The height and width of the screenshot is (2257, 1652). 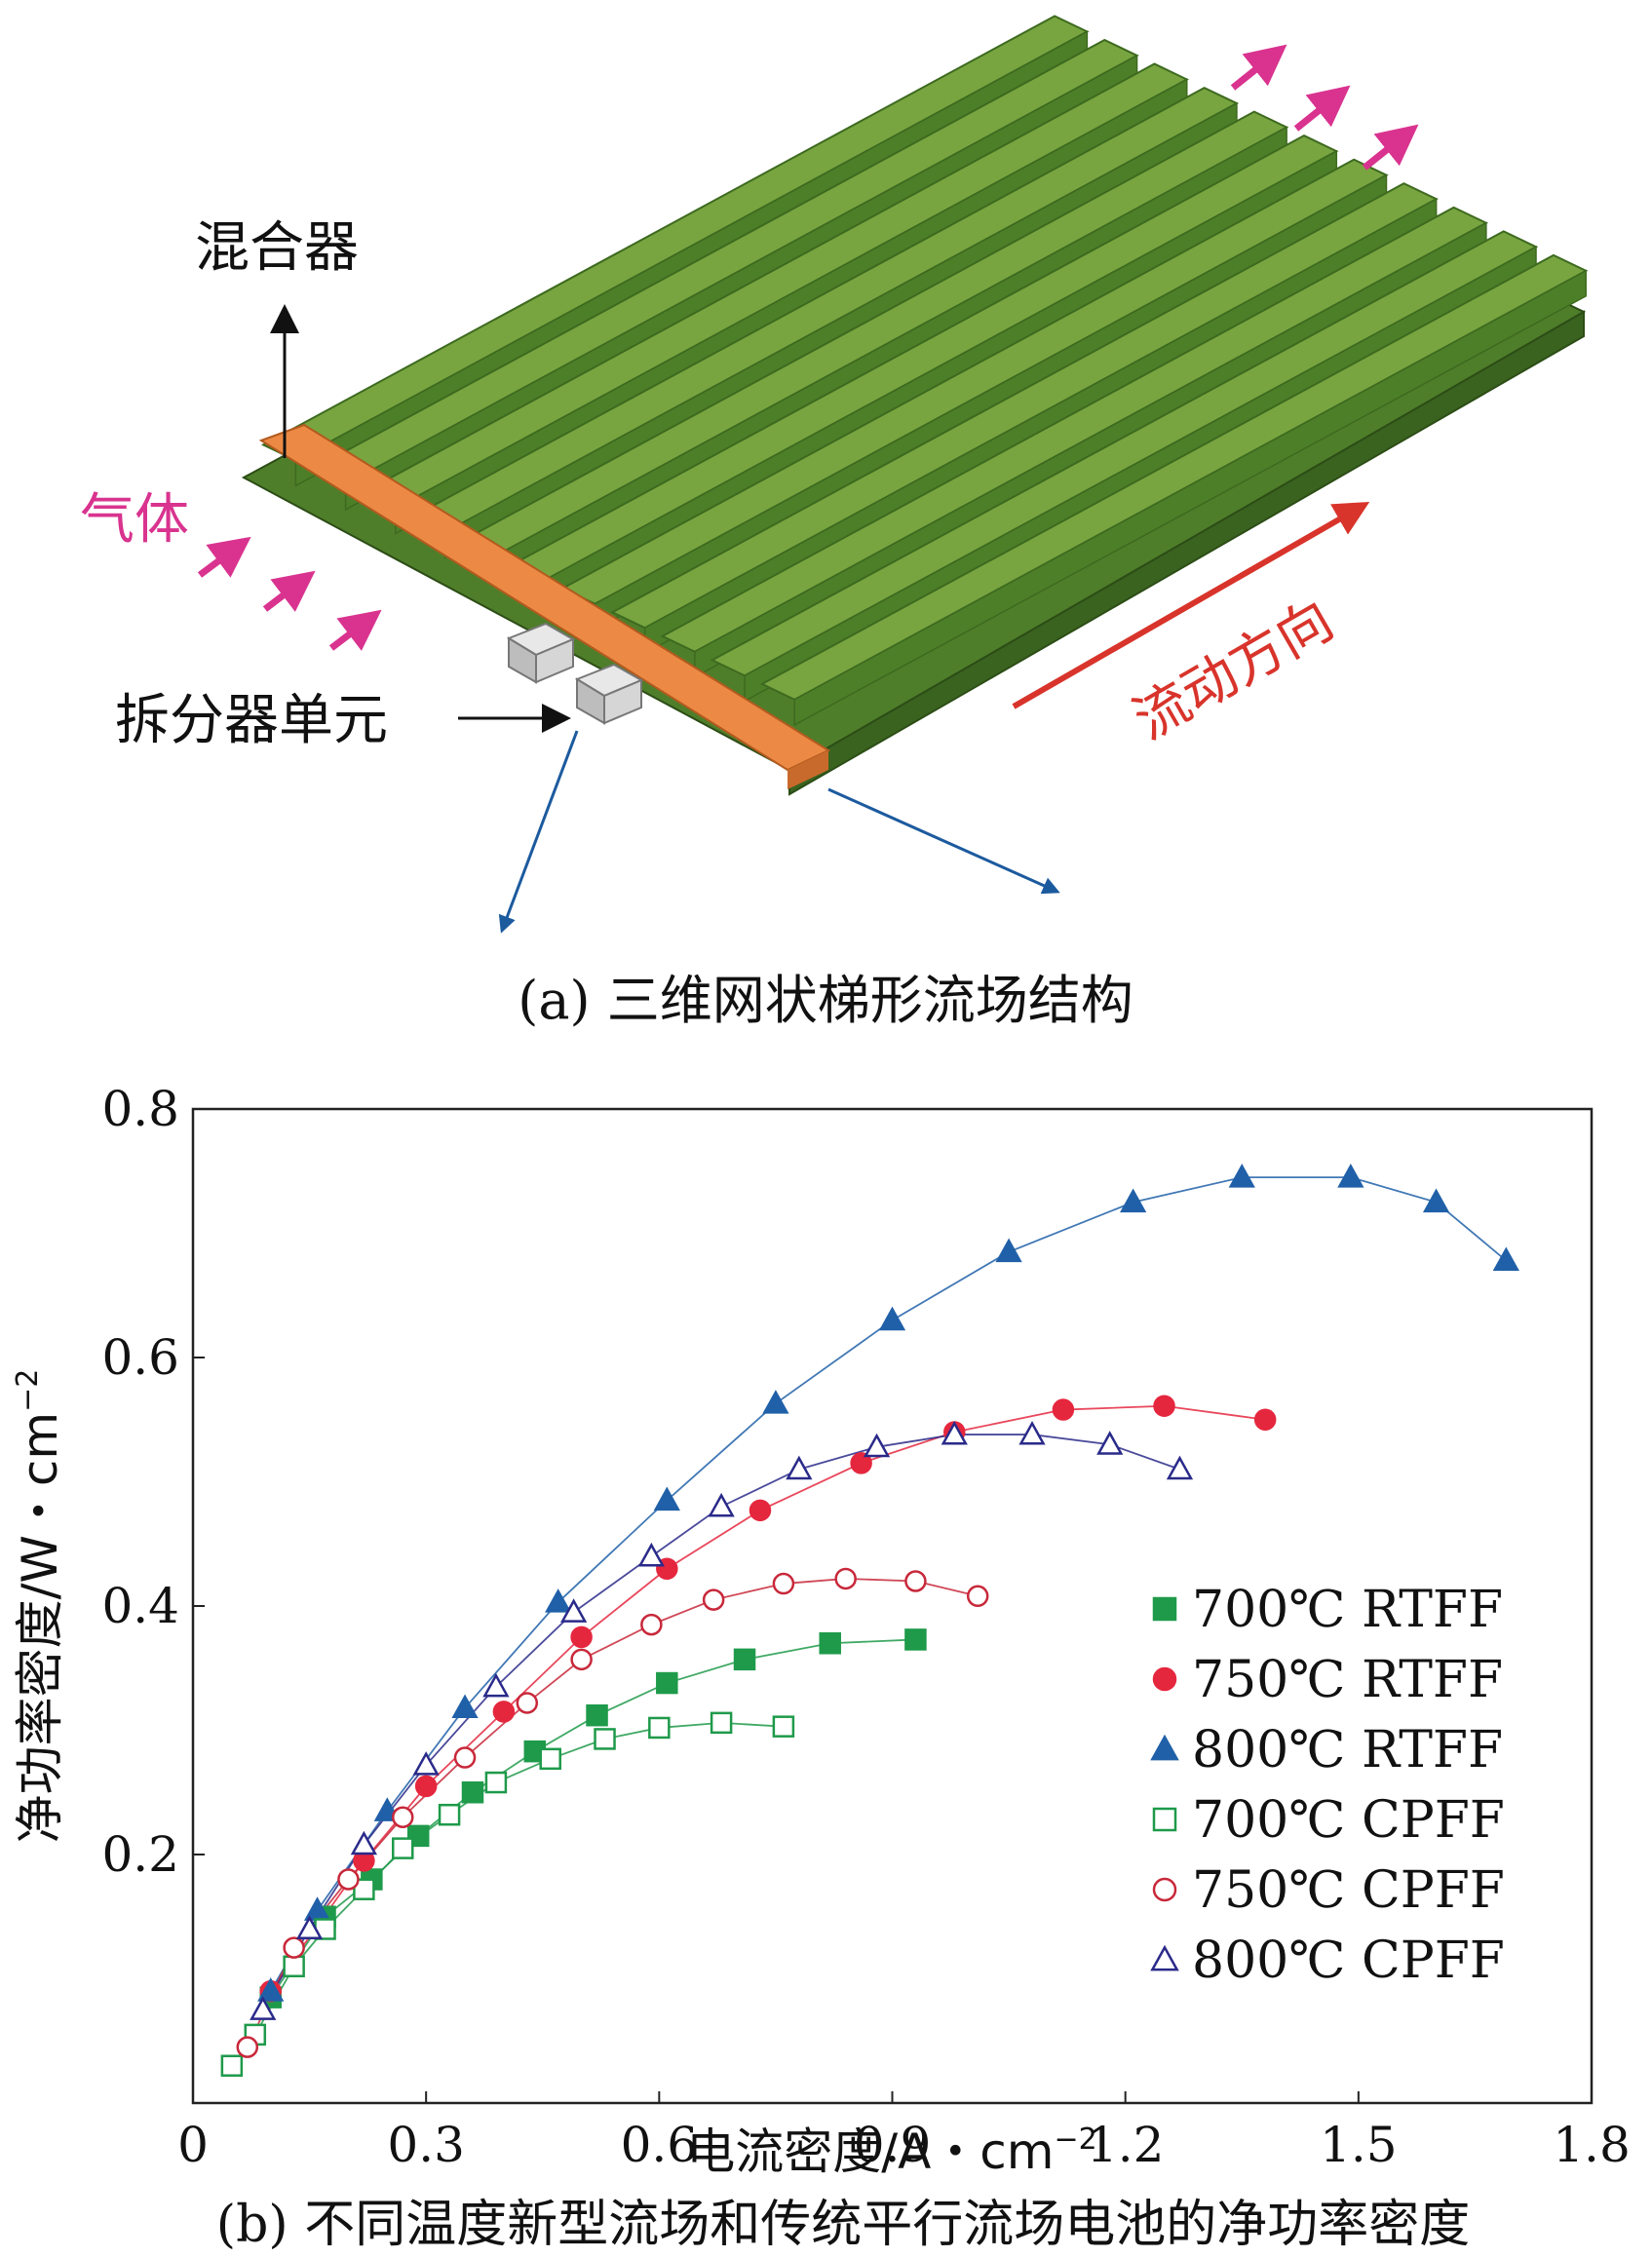 What do you see at coordinates (251, 720) in the screenshot?
I see `label-splitter: 拆分器单元` at bounding box center [251, 720].